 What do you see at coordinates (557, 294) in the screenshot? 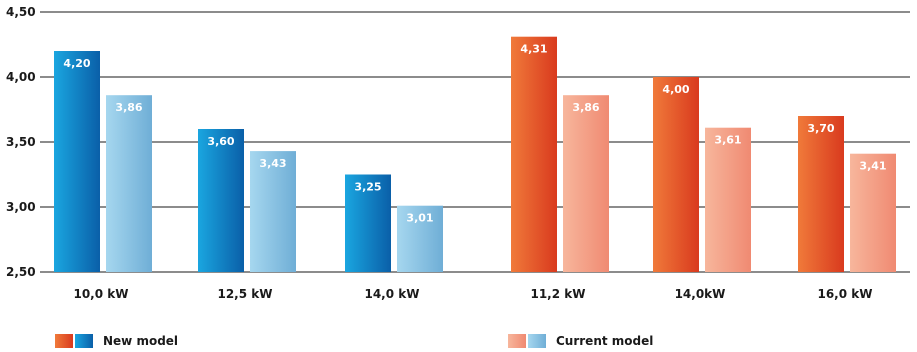
I see `x-category-label: 11,2 kW` at bounding box center [557, 294].